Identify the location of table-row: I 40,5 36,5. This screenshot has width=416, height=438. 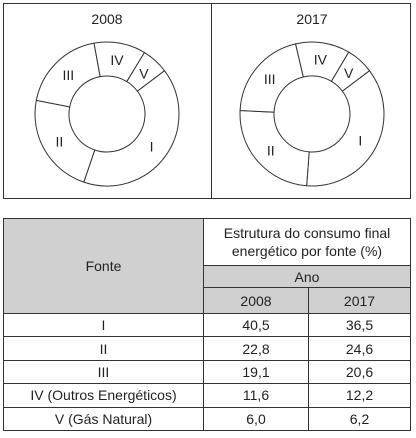
(207, 325).